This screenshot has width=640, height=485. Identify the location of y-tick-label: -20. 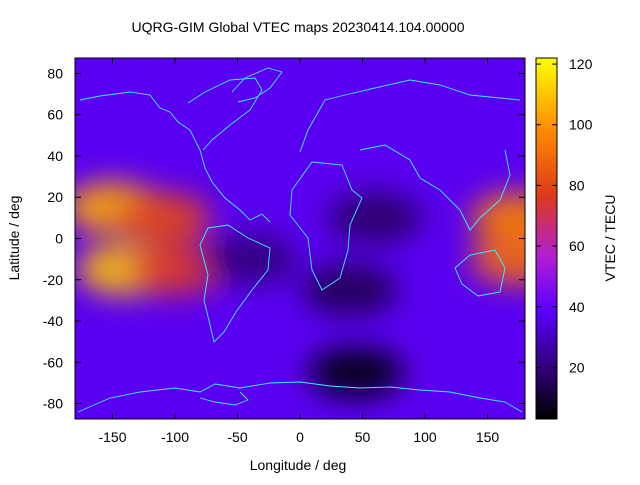
(53, 280).